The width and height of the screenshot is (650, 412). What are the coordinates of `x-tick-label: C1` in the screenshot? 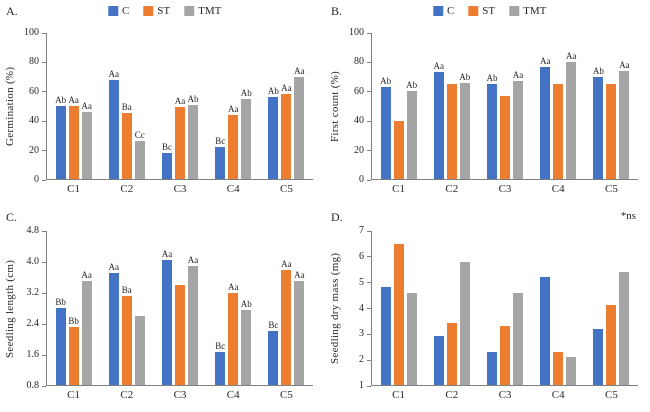 It's located at (399, 189).